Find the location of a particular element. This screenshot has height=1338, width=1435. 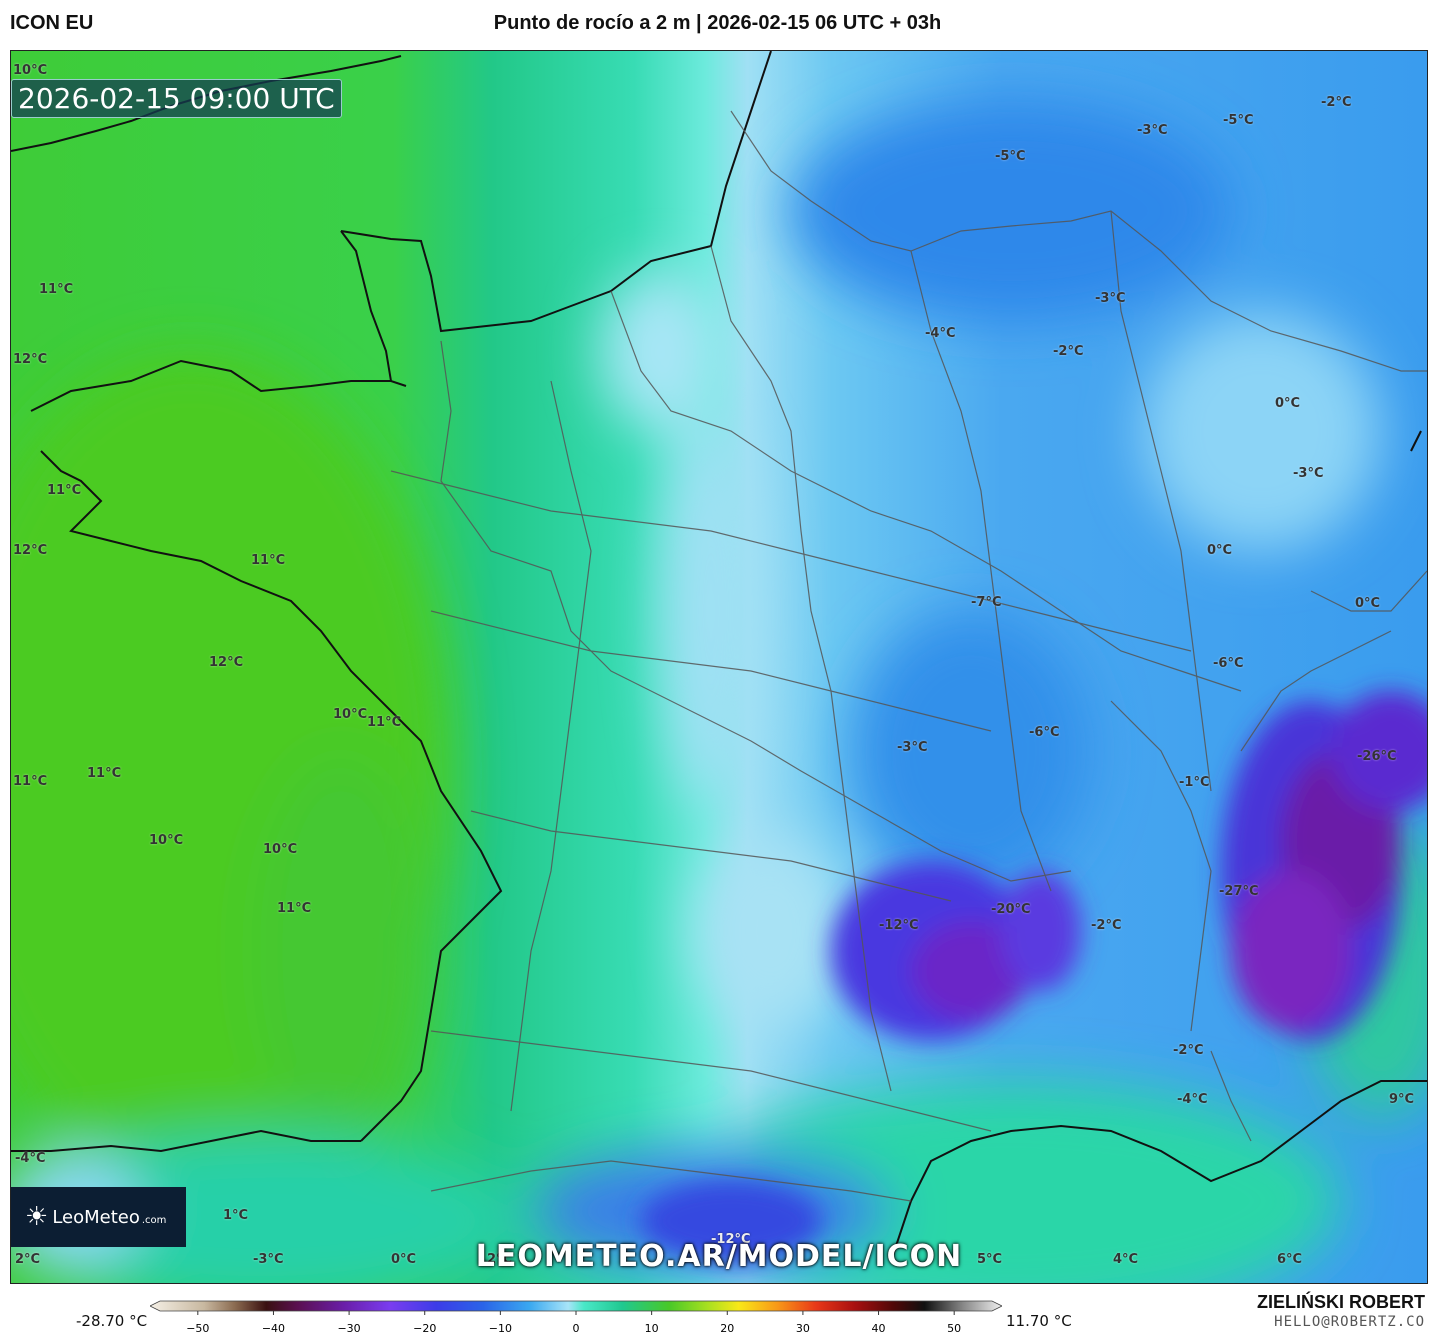

temp-label: -7°C is located at coordinates (986, 602).